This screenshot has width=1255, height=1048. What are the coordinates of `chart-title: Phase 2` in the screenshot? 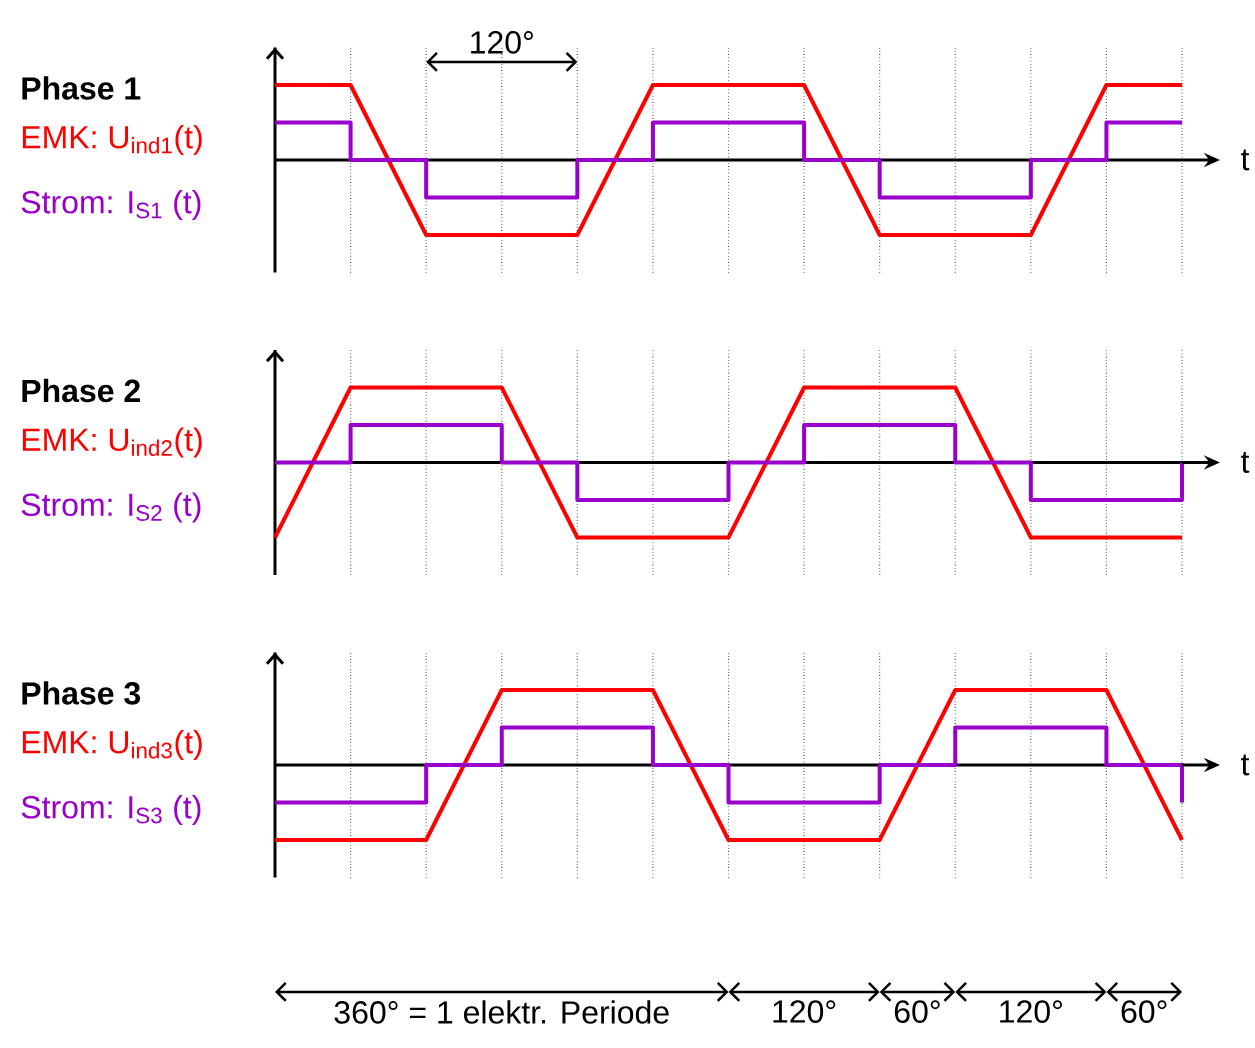 It's located at (81, 390).